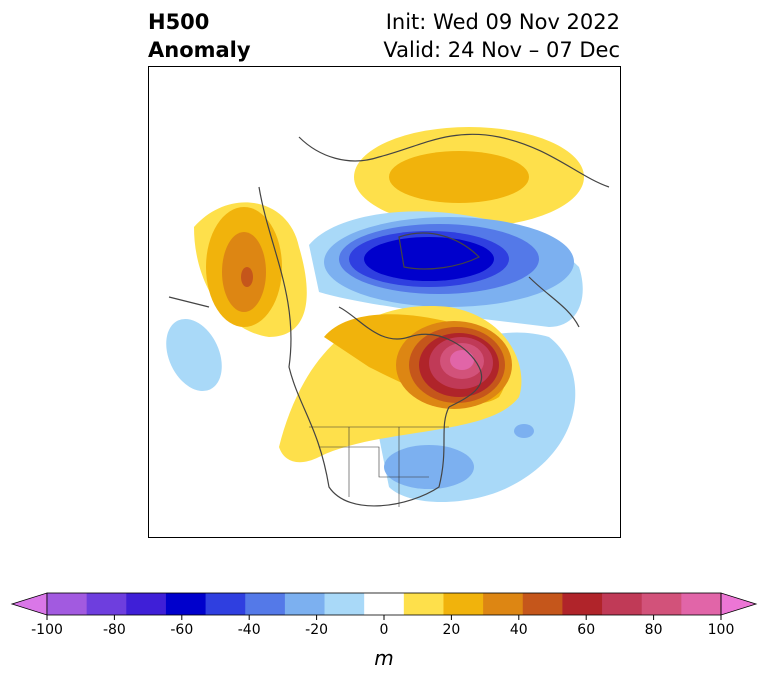  What do you see at coordinates (451, 630) in the screenshot?
I see `colorbar-tick-label: 20` at bounding box center [451, 630].